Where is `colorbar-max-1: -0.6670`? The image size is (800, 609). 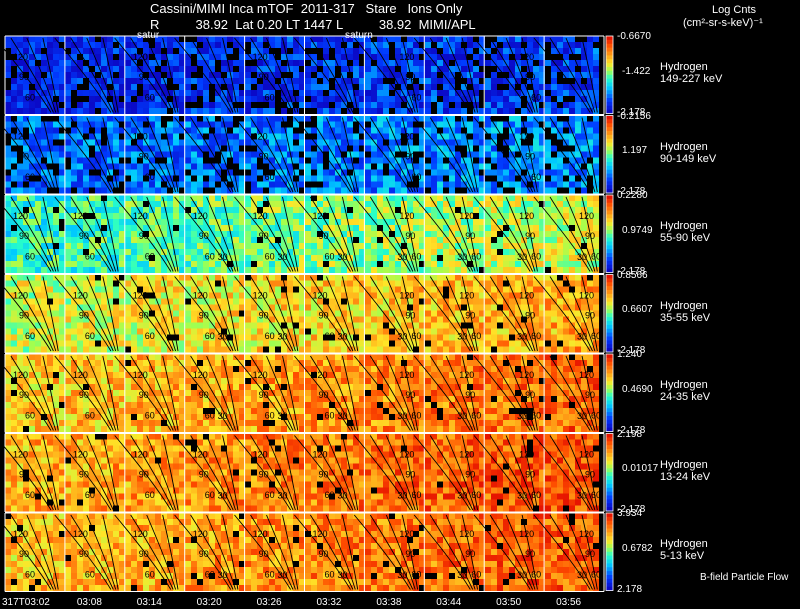
colorbar-max-1: -0.6670 is located at coordinates (634, 36).